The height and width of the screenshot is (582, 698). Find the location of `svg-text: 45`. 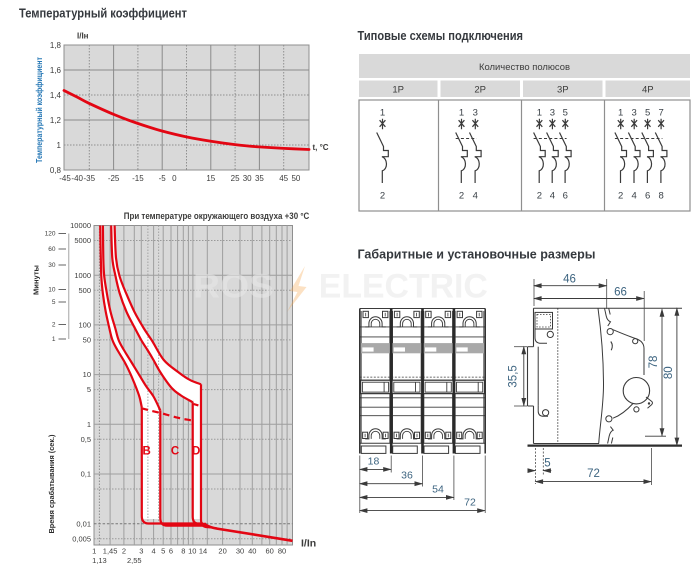

svg-text: 45 is located at coordinates (283, 178).